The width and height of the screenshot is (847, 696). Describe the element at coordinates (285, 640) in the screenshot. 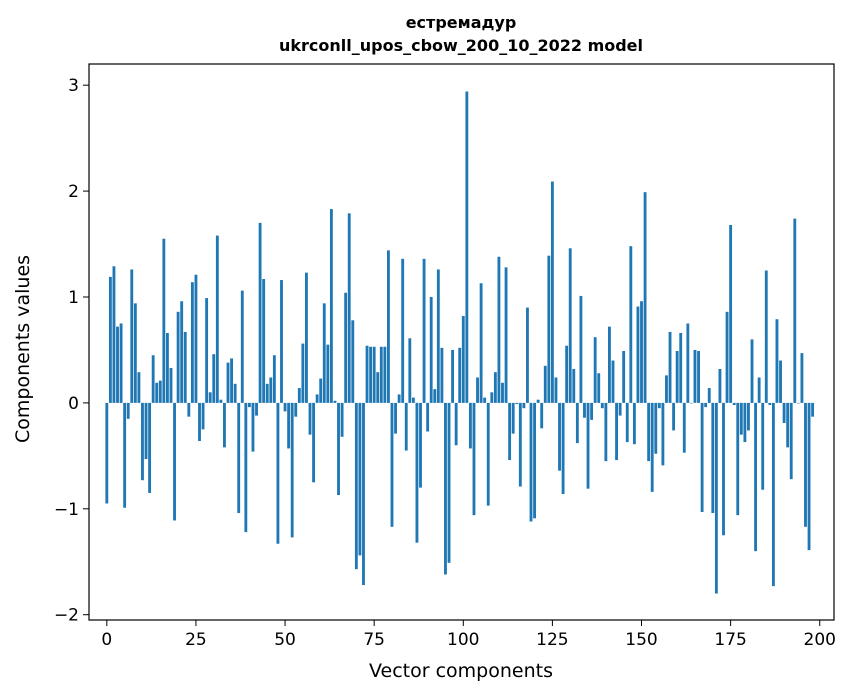

I see `x-tick-label: 50` at that location.